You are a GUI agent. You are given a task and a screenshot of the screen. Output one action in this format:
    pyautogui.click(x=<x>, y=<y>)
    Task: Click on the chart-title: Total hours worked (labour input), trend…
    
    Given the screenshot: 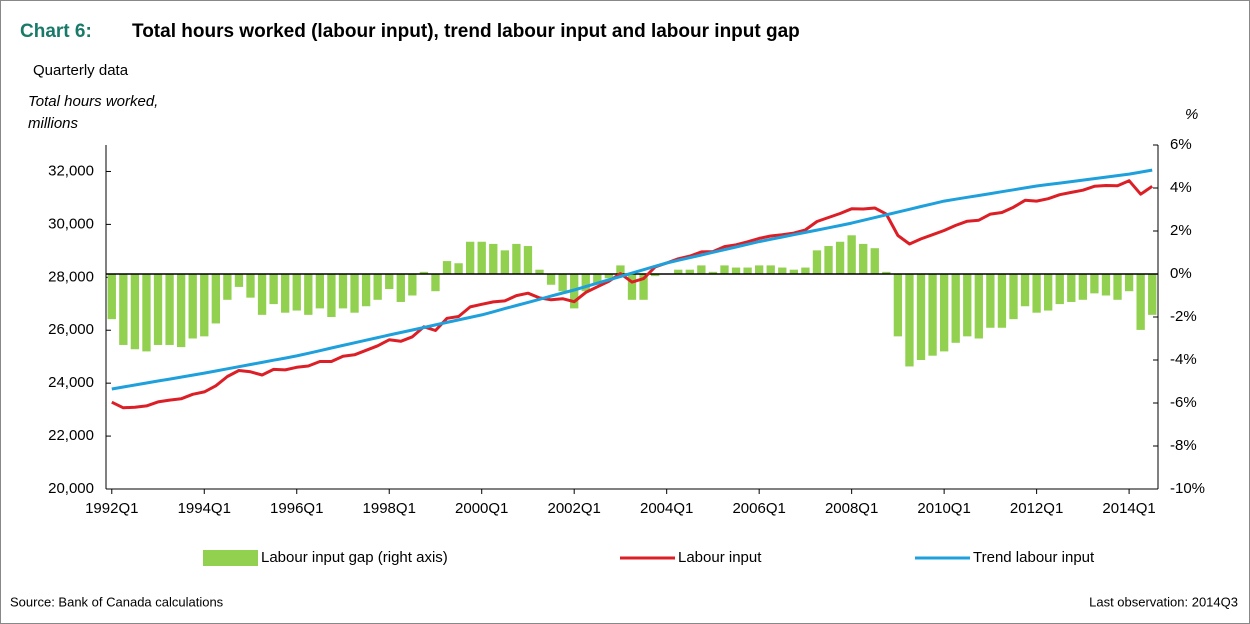 What is the action you would take?
    pyautogui.click(x=466, y=31)
    